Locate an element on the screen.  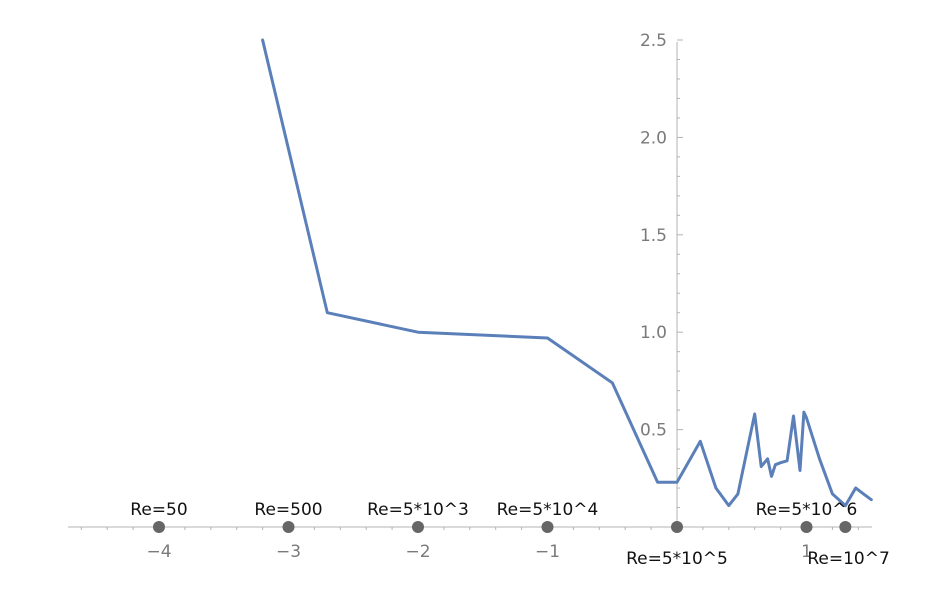
y-tick-label: 0.5 is located at coordinates (653, 431).